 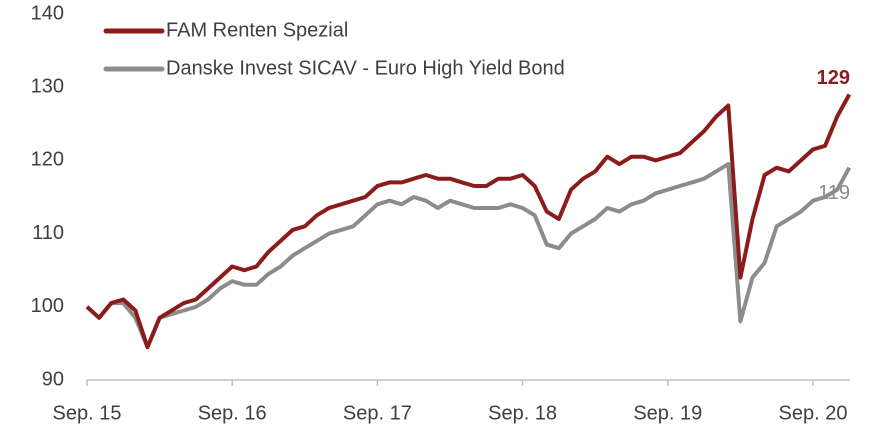 What do you see at coordinates (522, 413) in the screenshot?
I see `x-tick-label: Sep. 18` at bounding box center [522, 413].